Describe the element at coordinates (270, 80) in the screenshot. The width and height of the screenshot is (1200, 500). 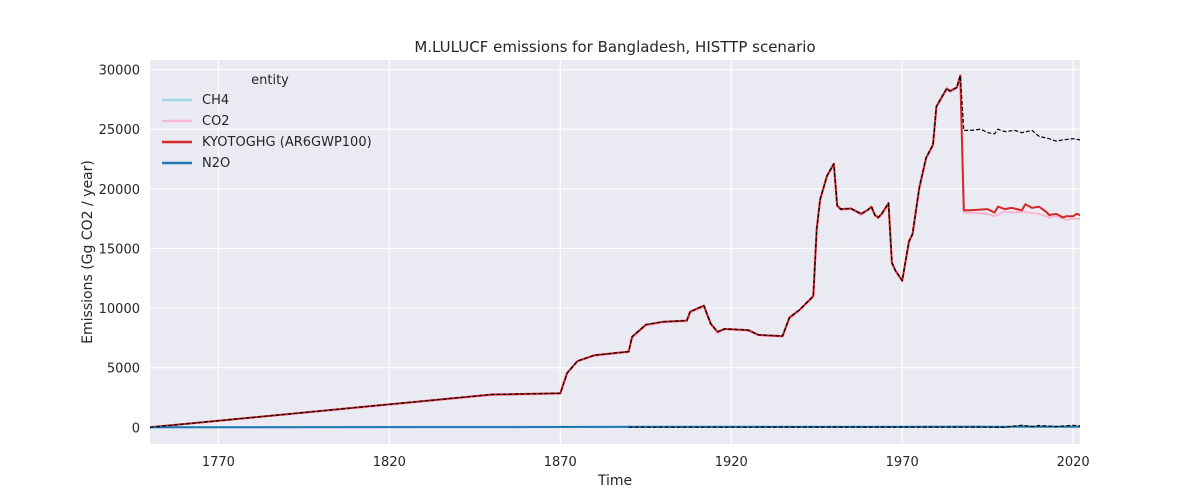
I see `legend-title: entity` at that location.